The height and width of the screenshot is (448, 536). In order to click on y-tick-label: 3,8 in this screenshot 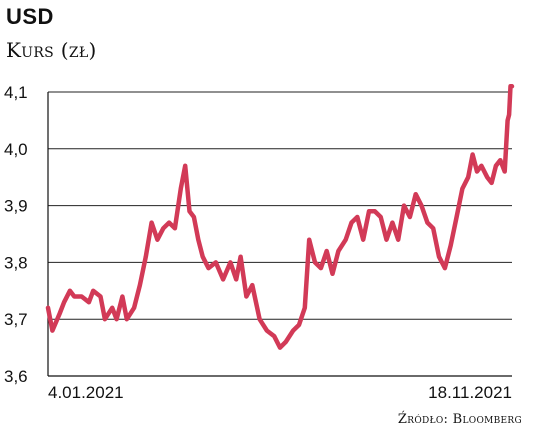, I will do `click(16, 262)`.